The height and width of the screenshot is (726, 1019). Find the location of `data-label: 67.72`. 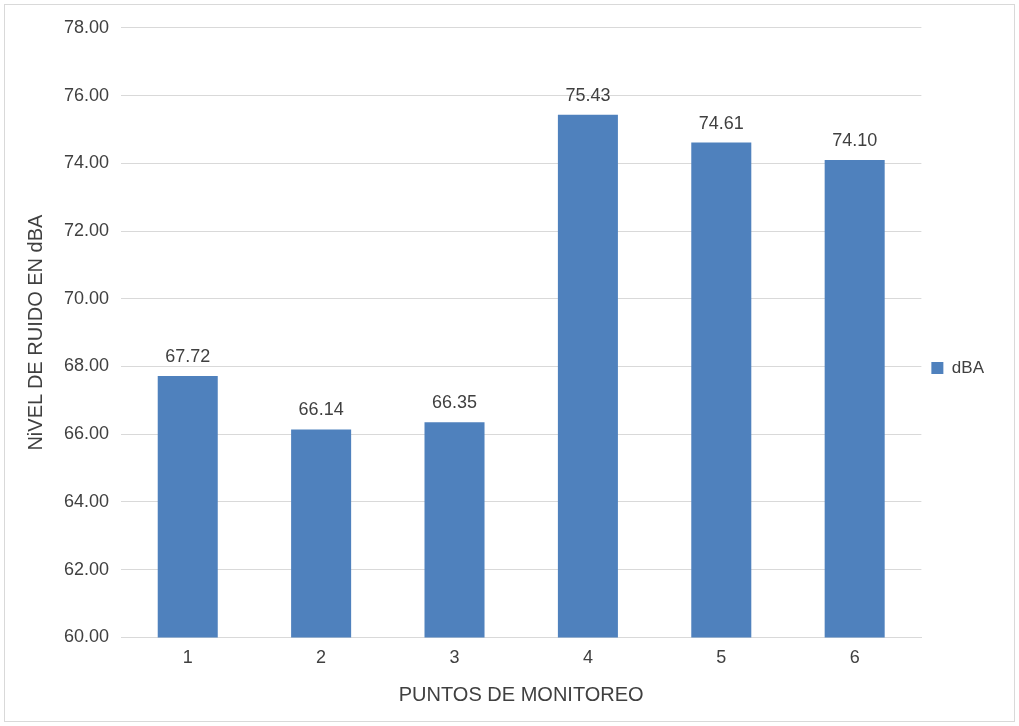

data-label: 67.72 is located at coordinates (188, 355).